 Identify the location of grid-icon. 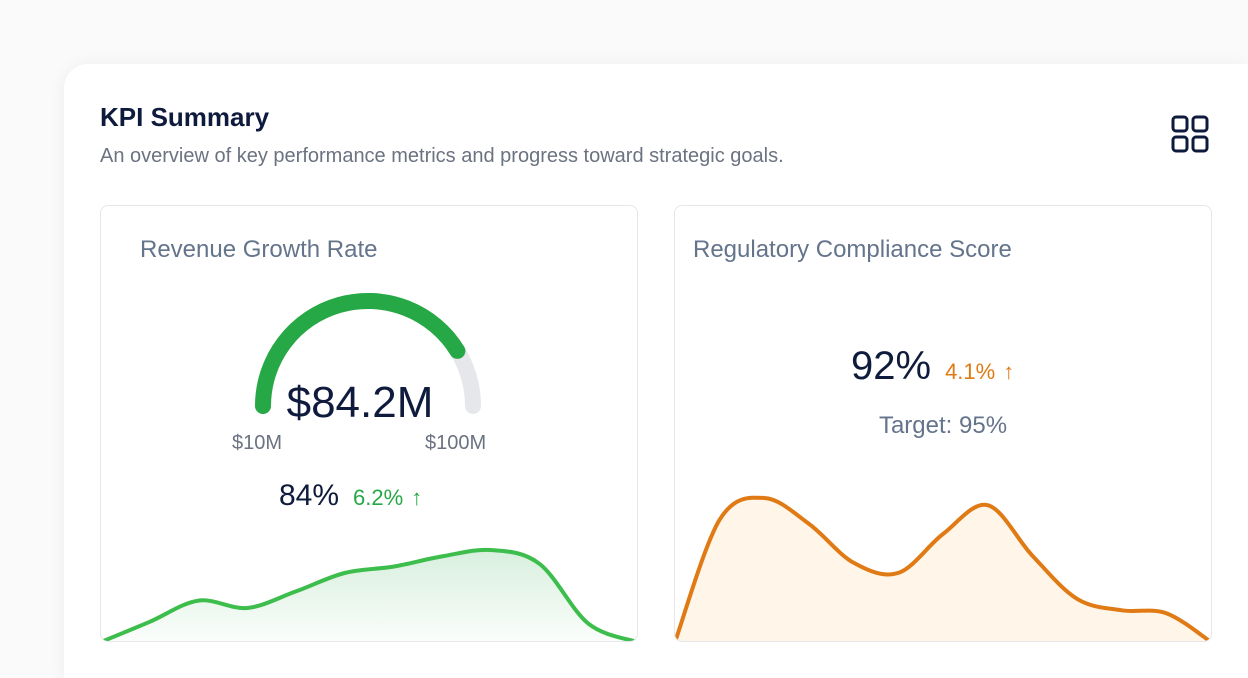
(1190, 134).